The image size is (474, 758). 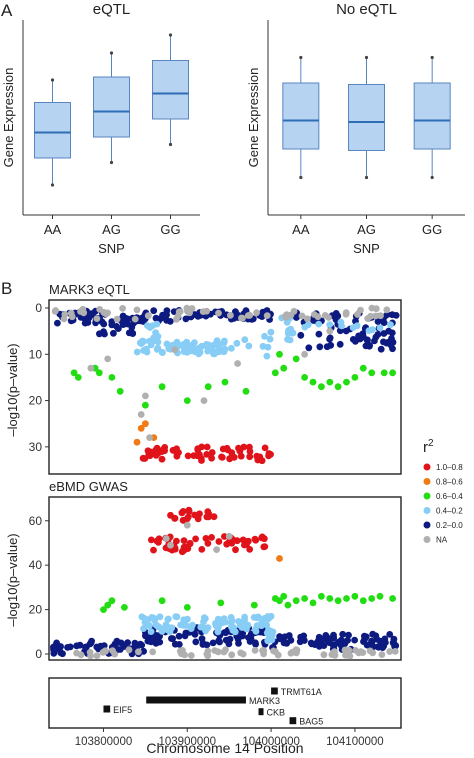 What do you see at coordinates (449, 467) in the screenshot?
I see `legend-label: 1.0–0.8` at bounding box center [449, 467].